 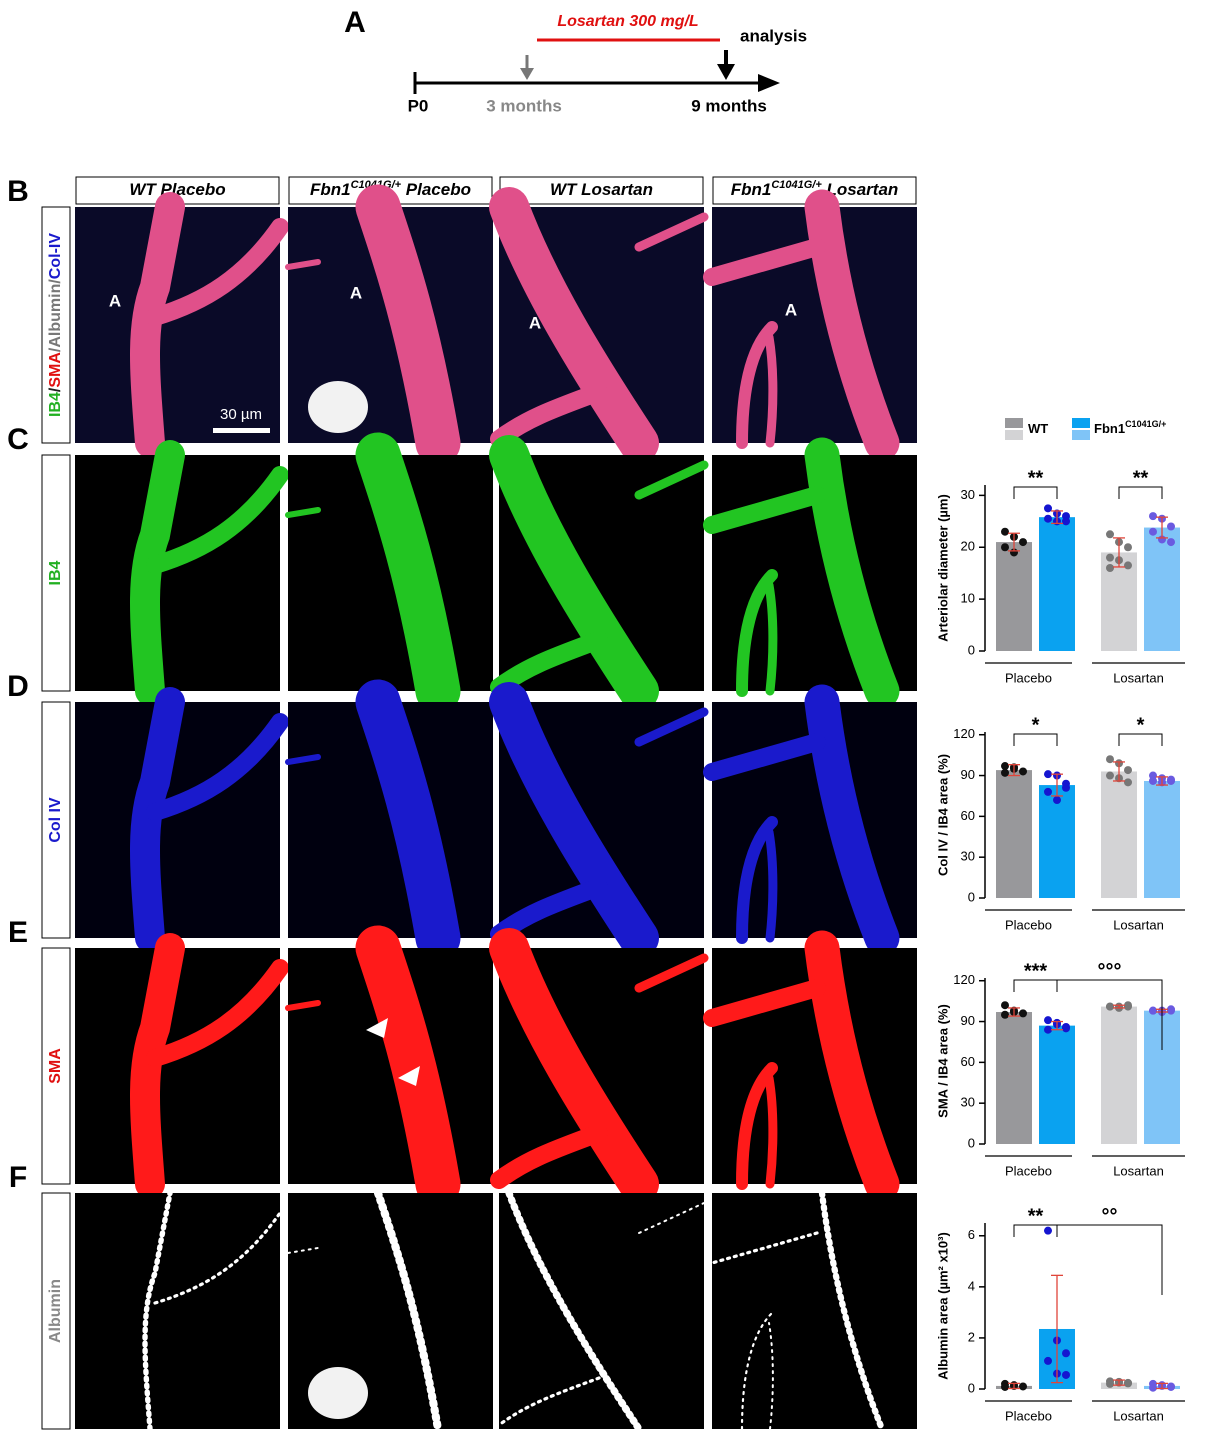 I want to click on significance-label: **, so click(x=1036, y=1216).